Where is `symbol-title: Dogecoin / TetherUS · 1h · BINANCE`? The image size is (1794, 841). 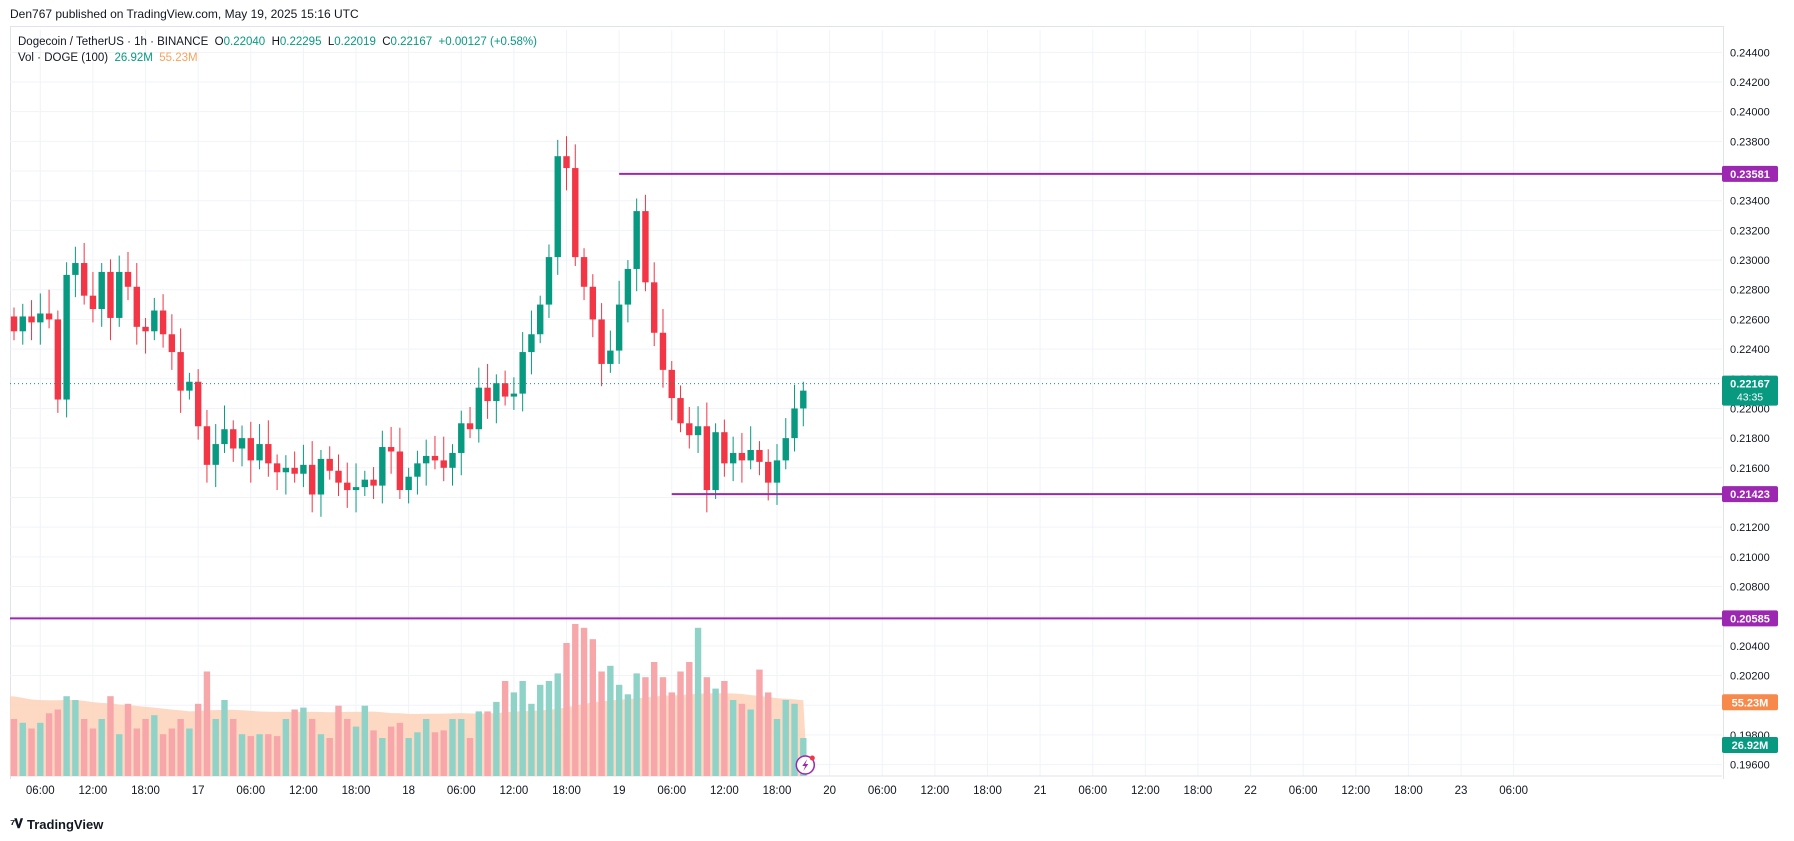
symbol-title: Dogecoin / TetherUS · 1h · BINANCE is located at coordinates (113, 42).